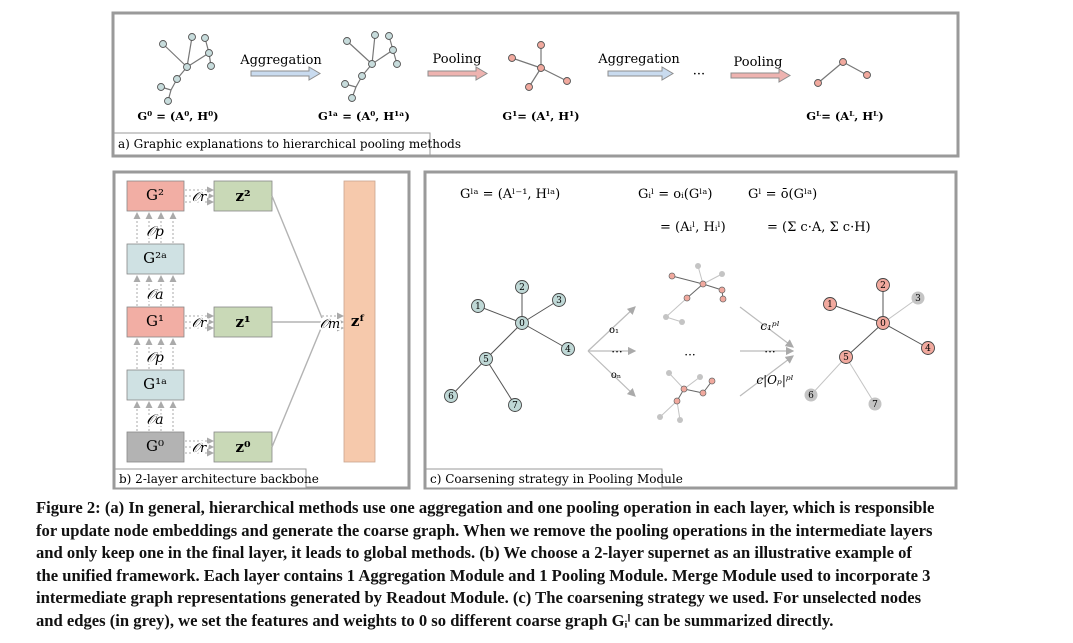 This screenshot has width=1073, height=643. I want to click on op-p1-bg: 𝒪p, so click(155, 358).